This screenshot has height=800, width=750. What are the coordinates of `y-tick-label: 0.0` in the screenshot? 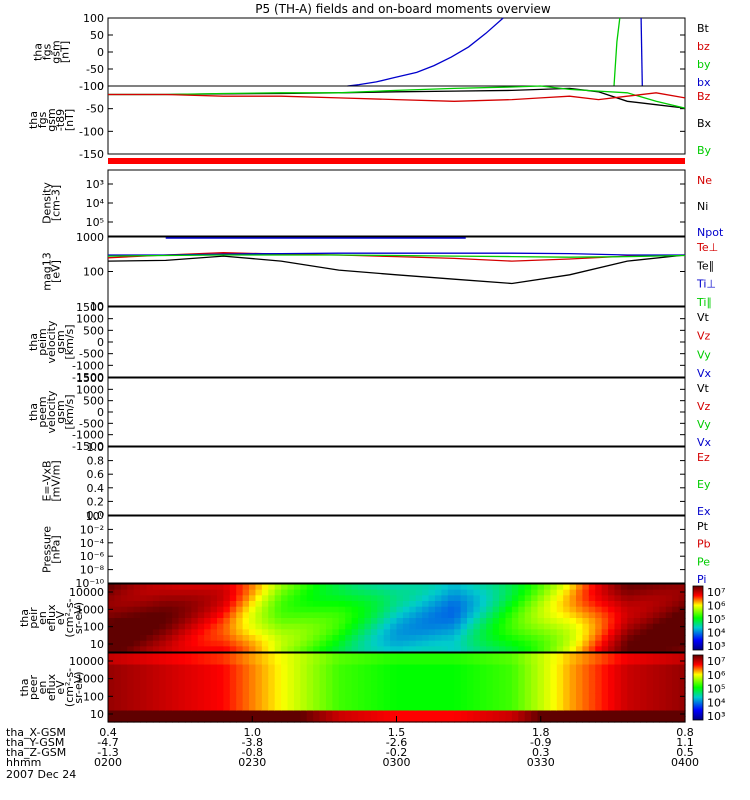 It's located at (96, 515).